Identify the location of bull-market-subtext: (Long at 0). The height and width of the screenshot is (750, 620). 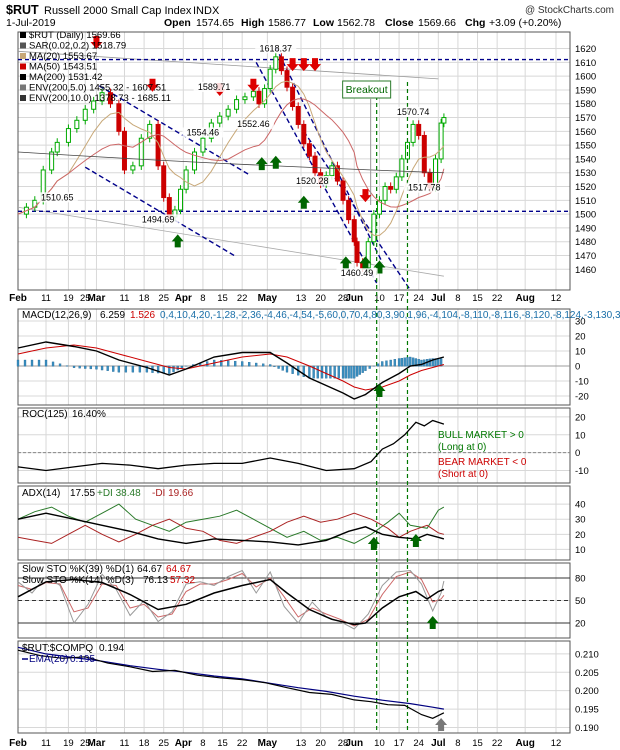
(462, 447).